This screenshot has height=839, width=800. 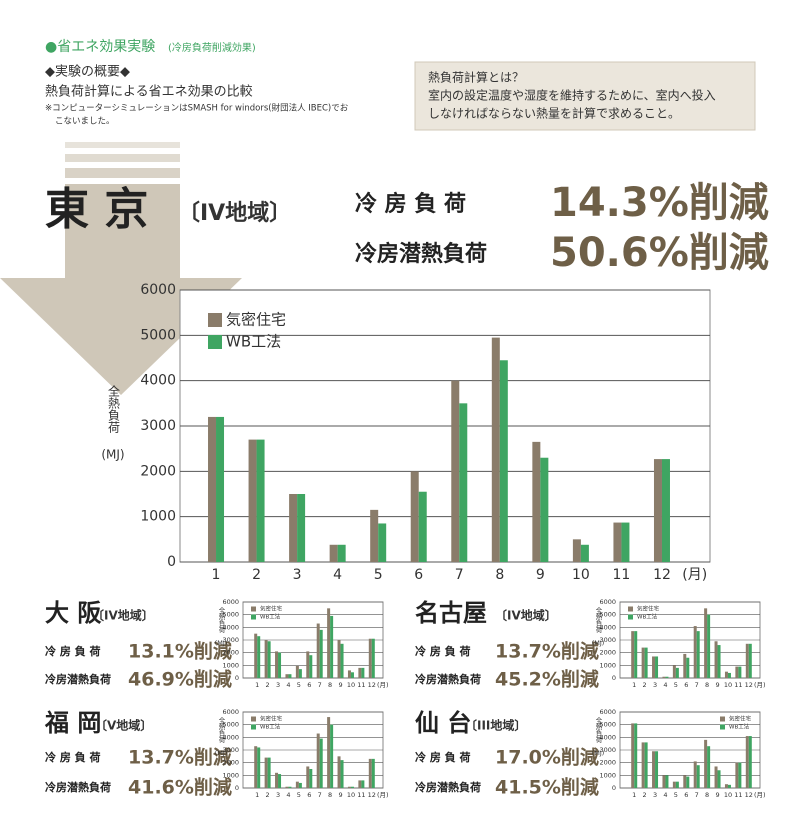 I want to click on stat-value: 14.3%削減, so click(x=659, y=203).